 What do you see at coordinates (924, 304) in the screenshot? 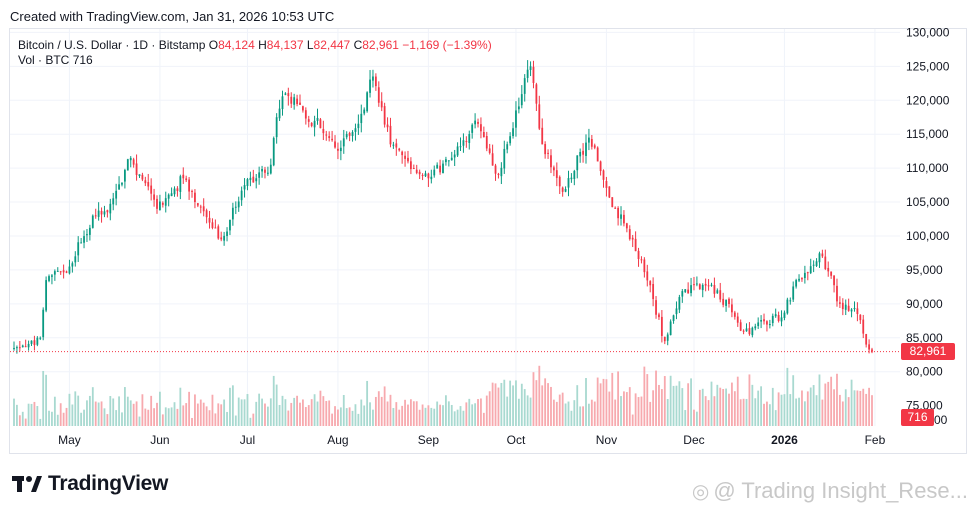
I see `price-tick-label: 90,000` at bounding box center [924, 304].